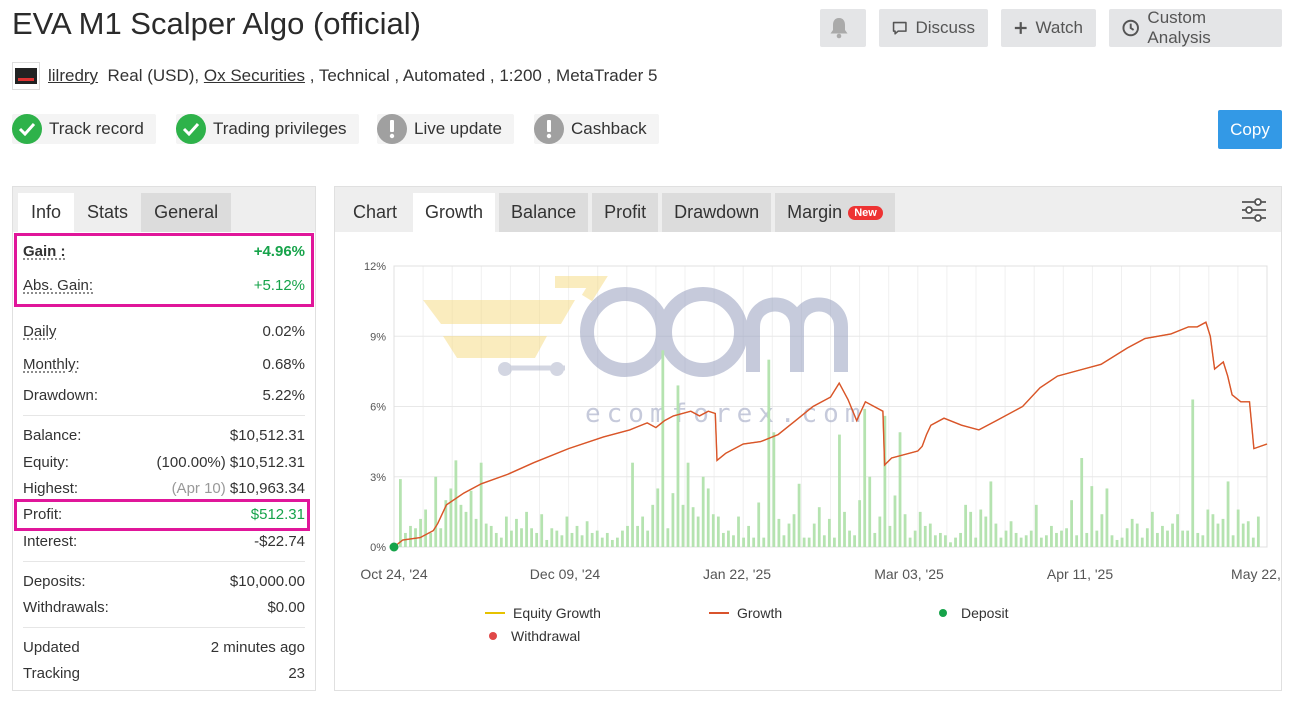  I want to click on x-tick-label: Mar 03, '25, so click(909, 574).